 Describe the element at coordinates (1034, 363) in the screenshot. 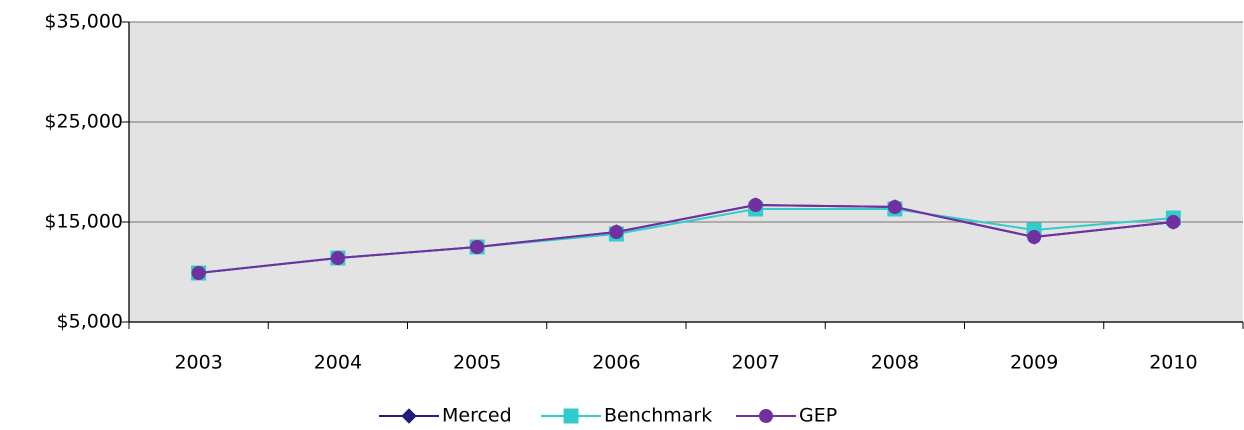

I see `x-tick-label: 2009` at that location.